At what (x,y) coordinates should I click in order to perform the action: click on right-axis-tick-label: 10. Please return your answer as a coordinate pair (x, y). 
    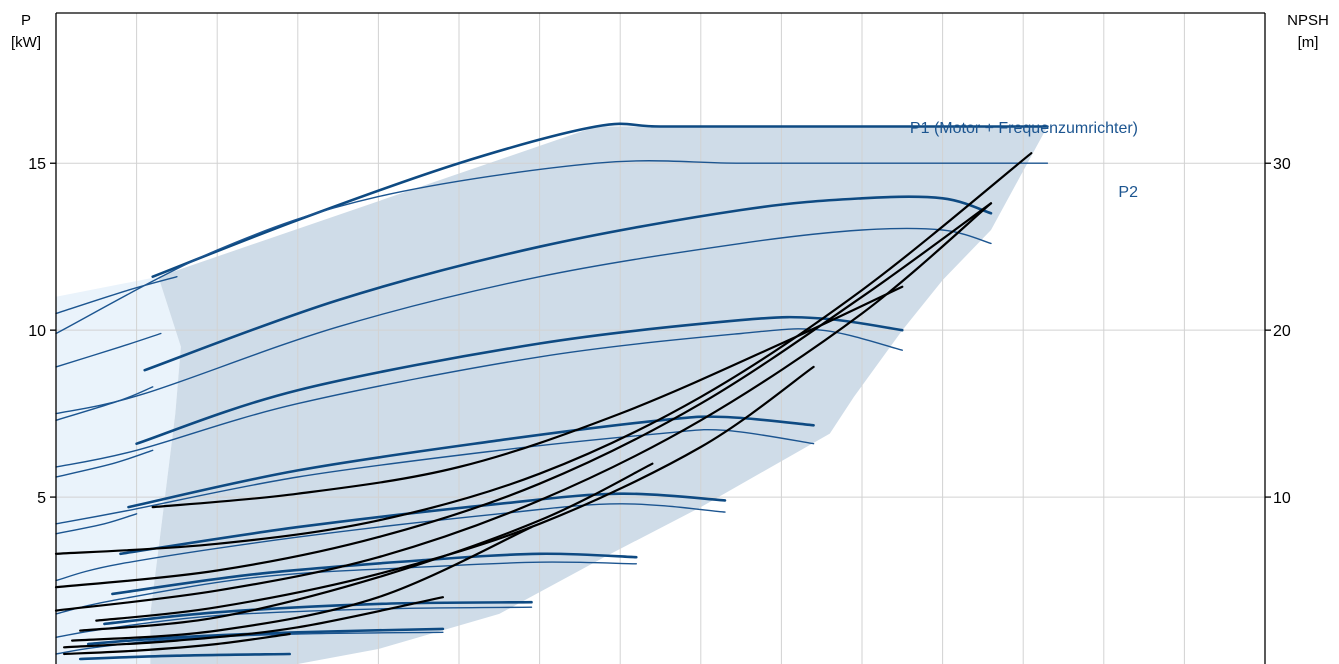
    Looking at the image, I should click on (1282, 498).